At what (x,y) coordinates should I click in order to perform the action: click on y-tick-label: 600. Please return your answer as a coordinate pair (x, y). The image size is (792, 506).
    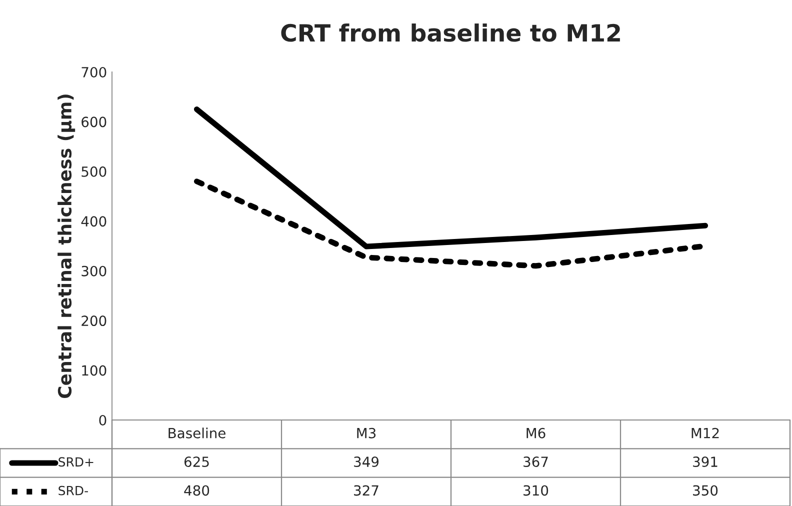
    Looking at the image, I should click on (94, 122).